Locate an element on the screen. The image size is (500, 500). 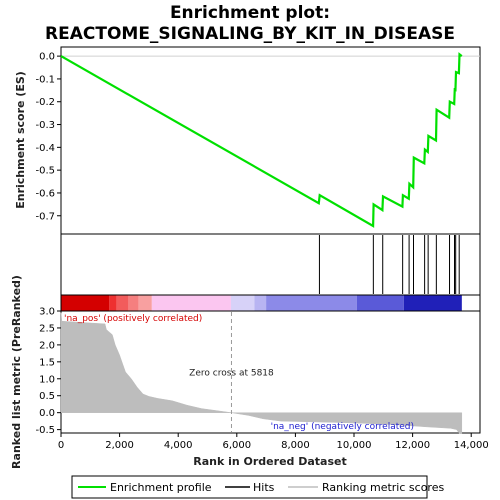
rank-y-axis-label: Ranked list metric (PreRanked) is located at coordinates (16, 372).